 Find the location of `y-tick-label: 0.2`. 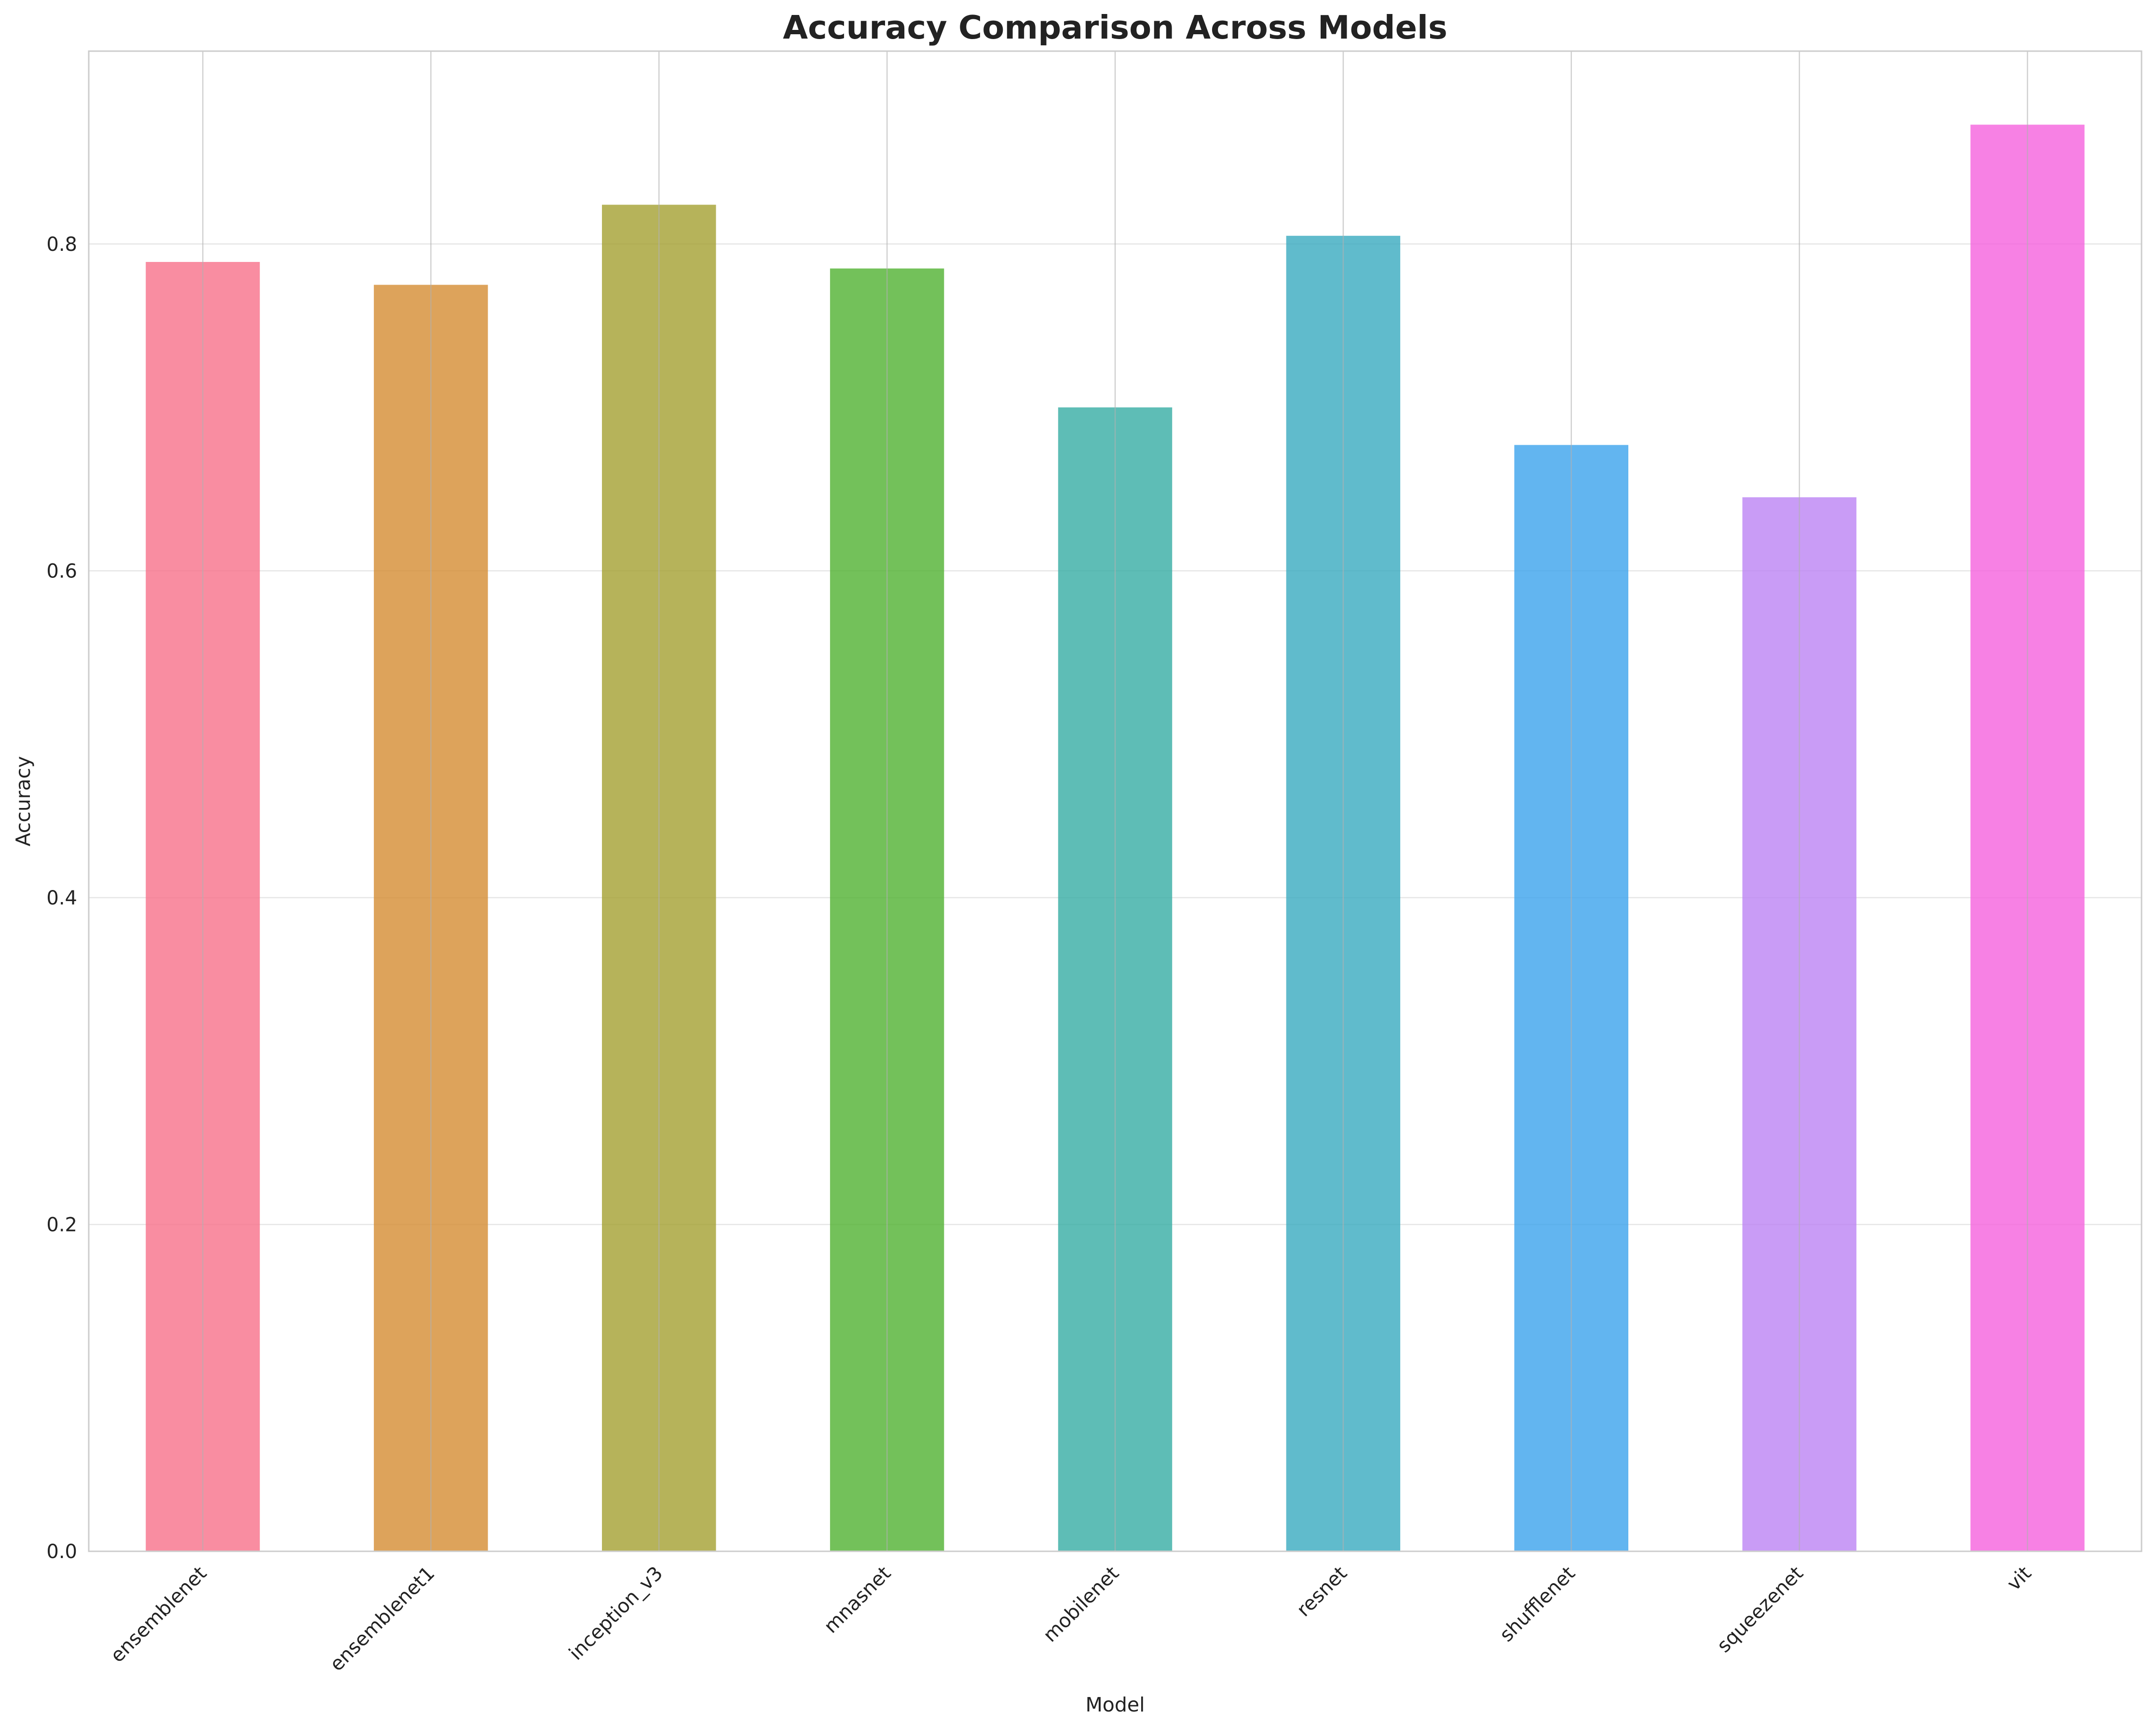

y-tick-label: 0.2 is located at coordinates (61, 1225).